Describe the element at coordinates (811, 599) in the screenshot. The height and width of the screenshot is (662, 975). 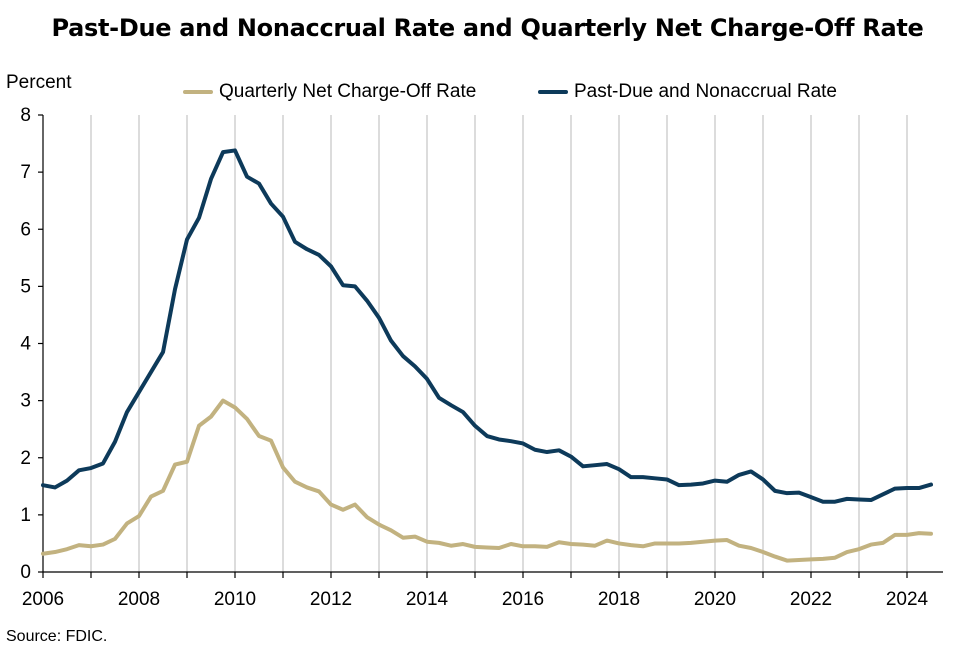
I see `x-tick-label-2022: 2022` at that location.